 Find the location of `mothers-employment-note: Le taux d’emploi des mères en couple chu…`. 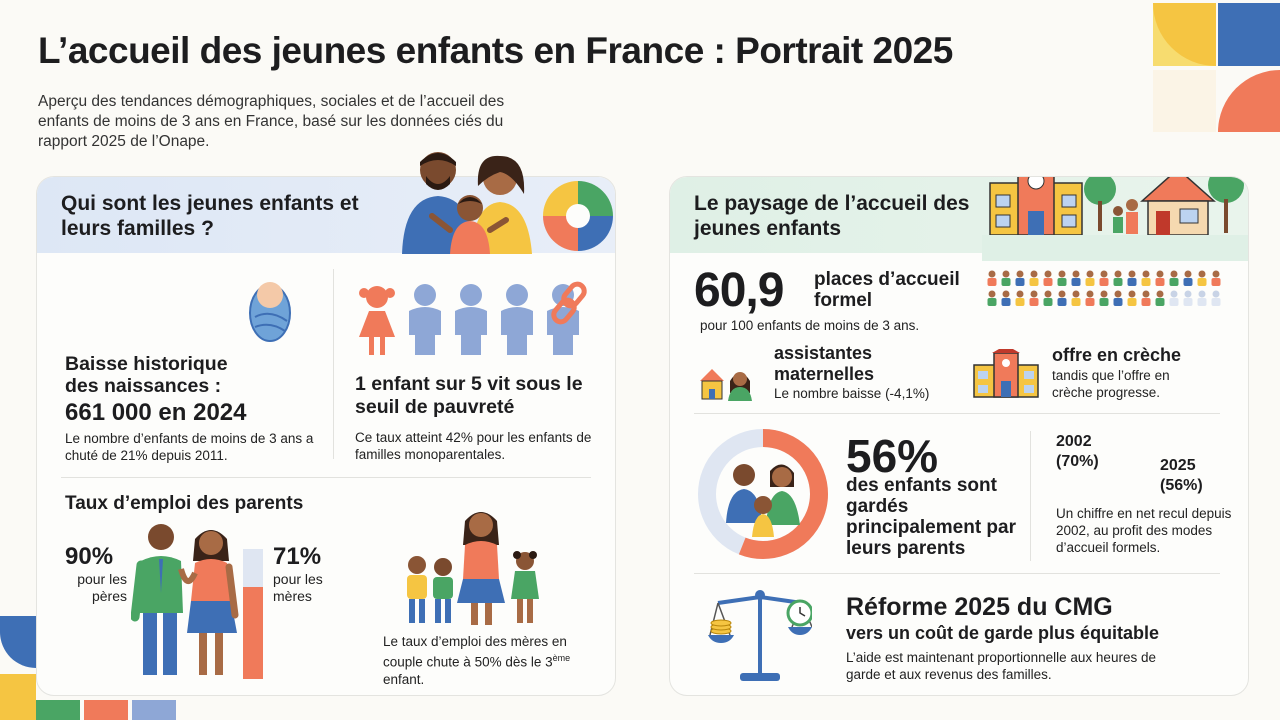

mothers-employment-note: Le taux d’emploi des mères en couple chu… is located at coordinates (489, 660).